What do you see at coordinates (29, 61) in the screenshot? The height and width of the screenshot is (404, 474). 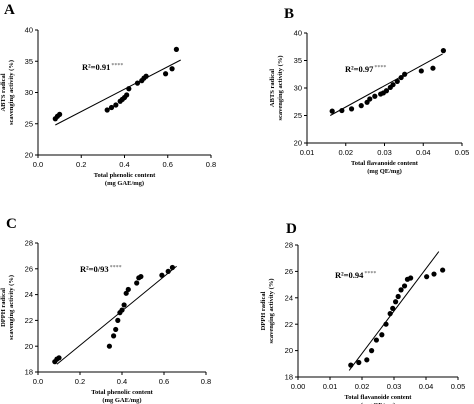 I see `y-tick-label: 35` at bounding box center [29, 61].